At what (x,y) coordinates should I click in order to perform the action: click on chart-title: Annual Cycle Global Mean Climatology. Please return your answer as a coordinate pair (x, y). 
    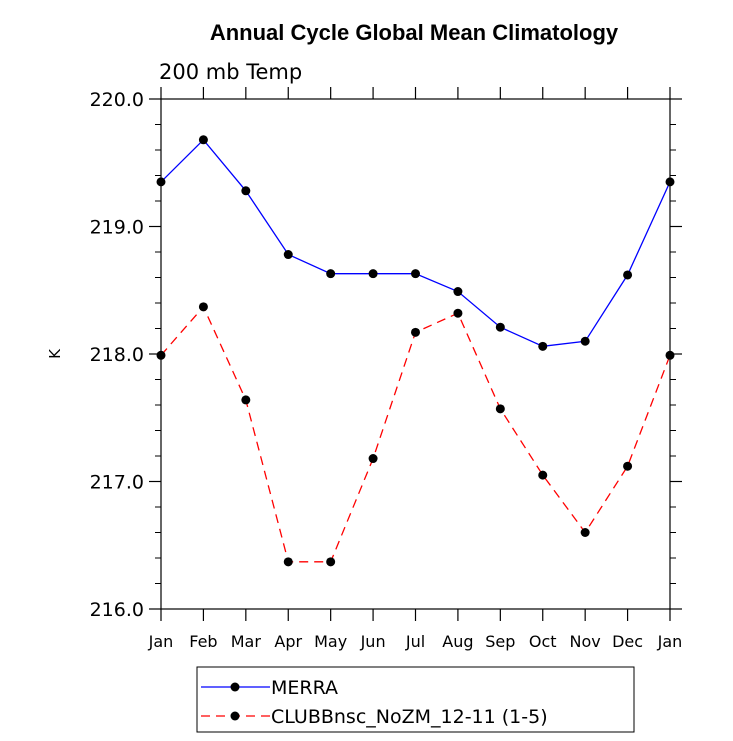
    Looking at the image, I should click on (414, 32).